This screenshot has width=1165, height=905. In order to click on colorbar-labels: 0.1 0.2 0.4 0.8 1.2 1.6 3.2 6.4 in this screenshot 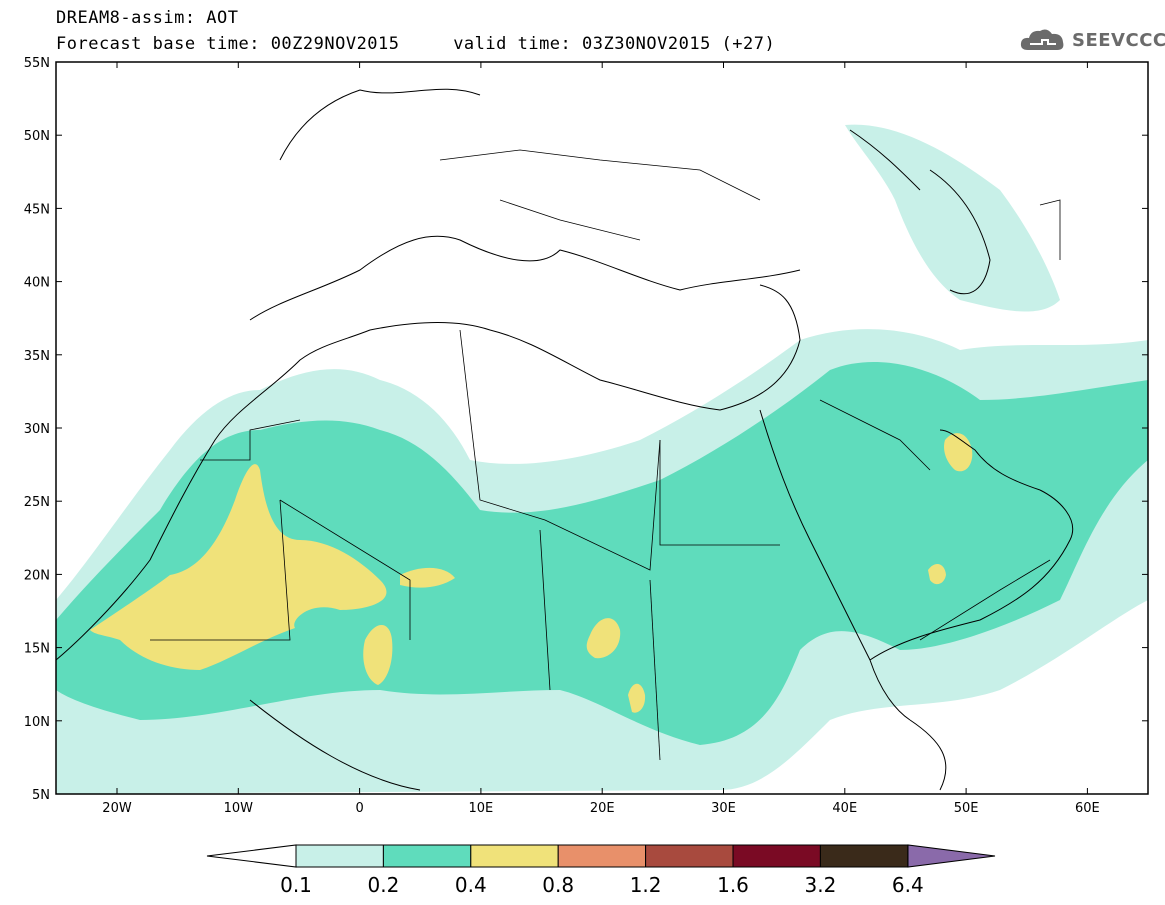, I will do `click(602, 885)`.